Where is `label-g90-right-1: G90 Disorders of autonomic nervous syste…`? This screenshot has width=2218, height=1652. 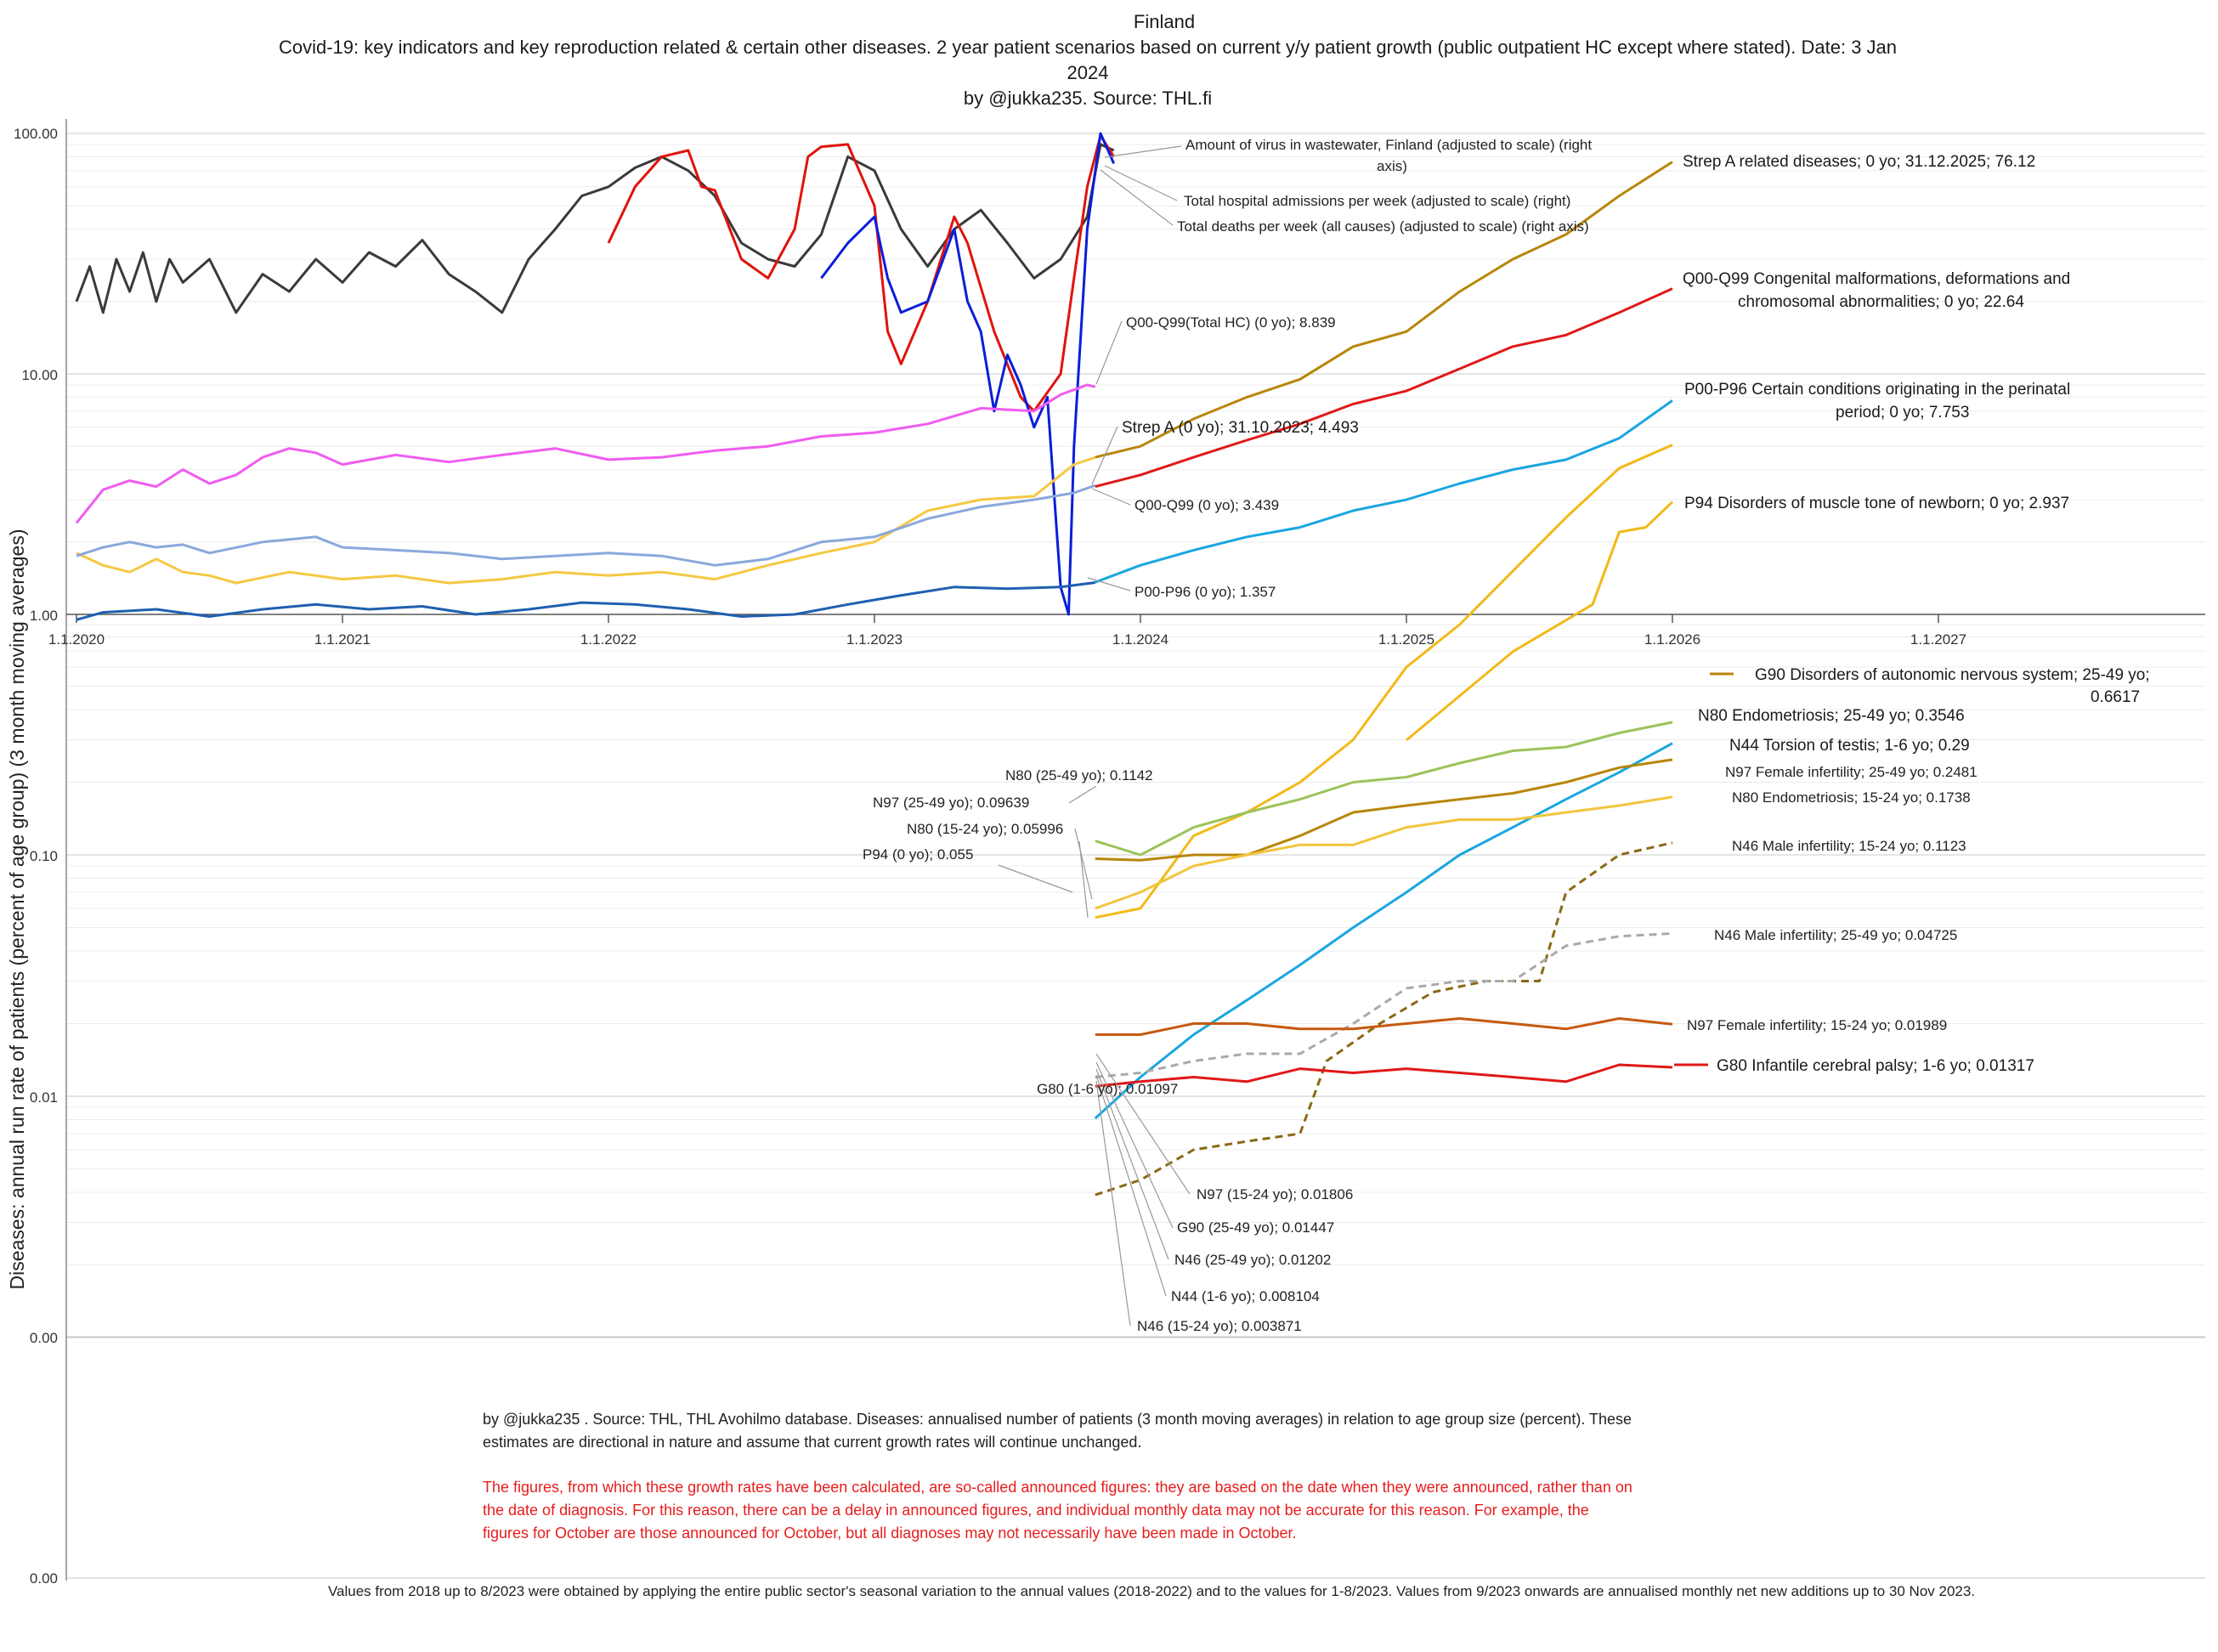 label-g90-right-1: G90 Disorders of autonomic nervous syste… is located at coordinates (1952, 675).